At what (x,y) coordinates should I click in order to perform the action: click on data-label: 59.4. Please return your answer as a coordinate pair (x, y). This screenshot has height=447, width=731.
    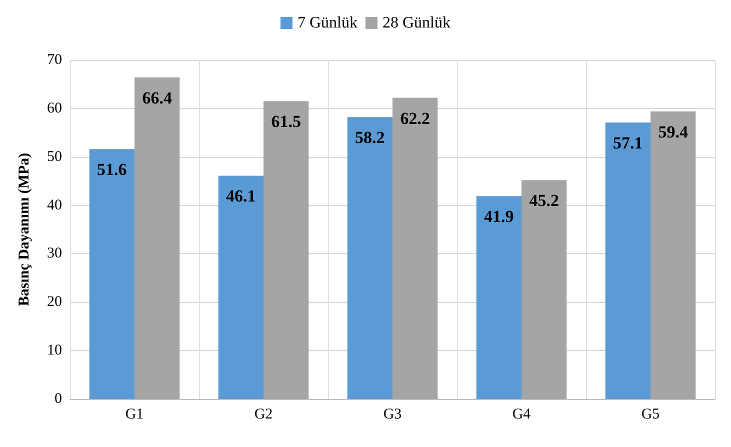
    Looking at the image, I should click on (673, 132).